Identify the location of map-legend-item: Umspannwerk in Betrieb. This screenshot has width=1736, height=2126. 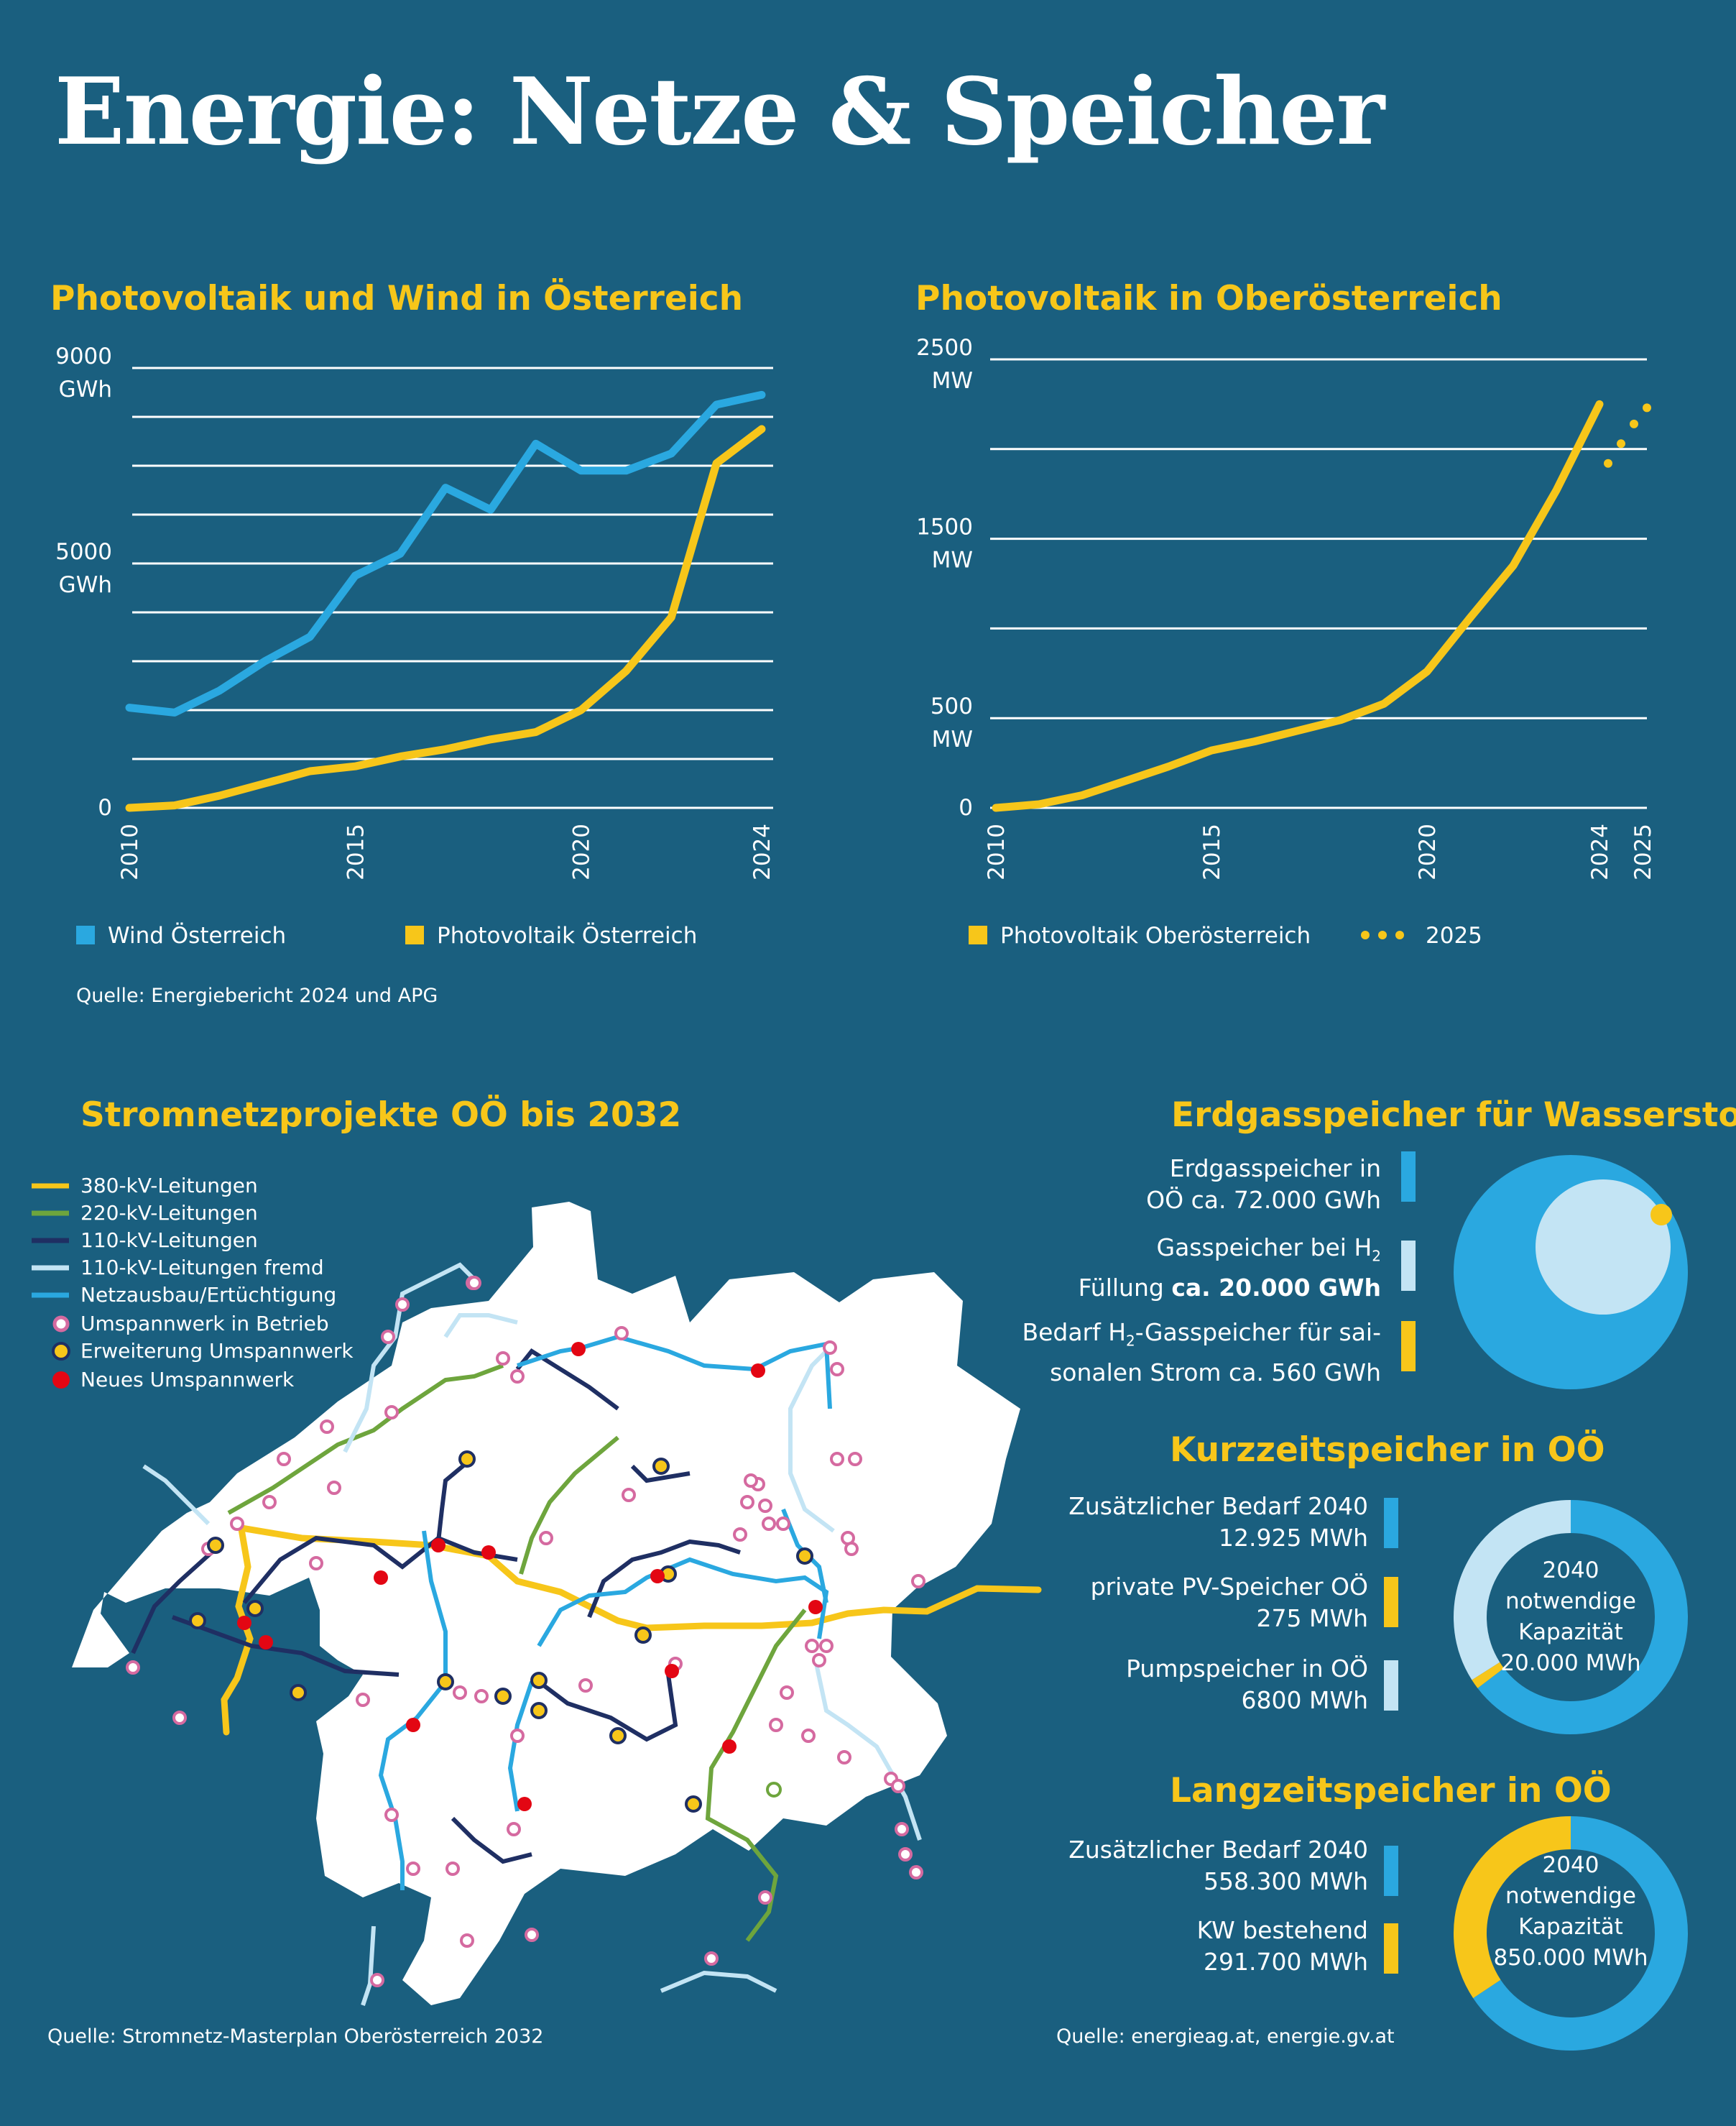
(204, 1323).